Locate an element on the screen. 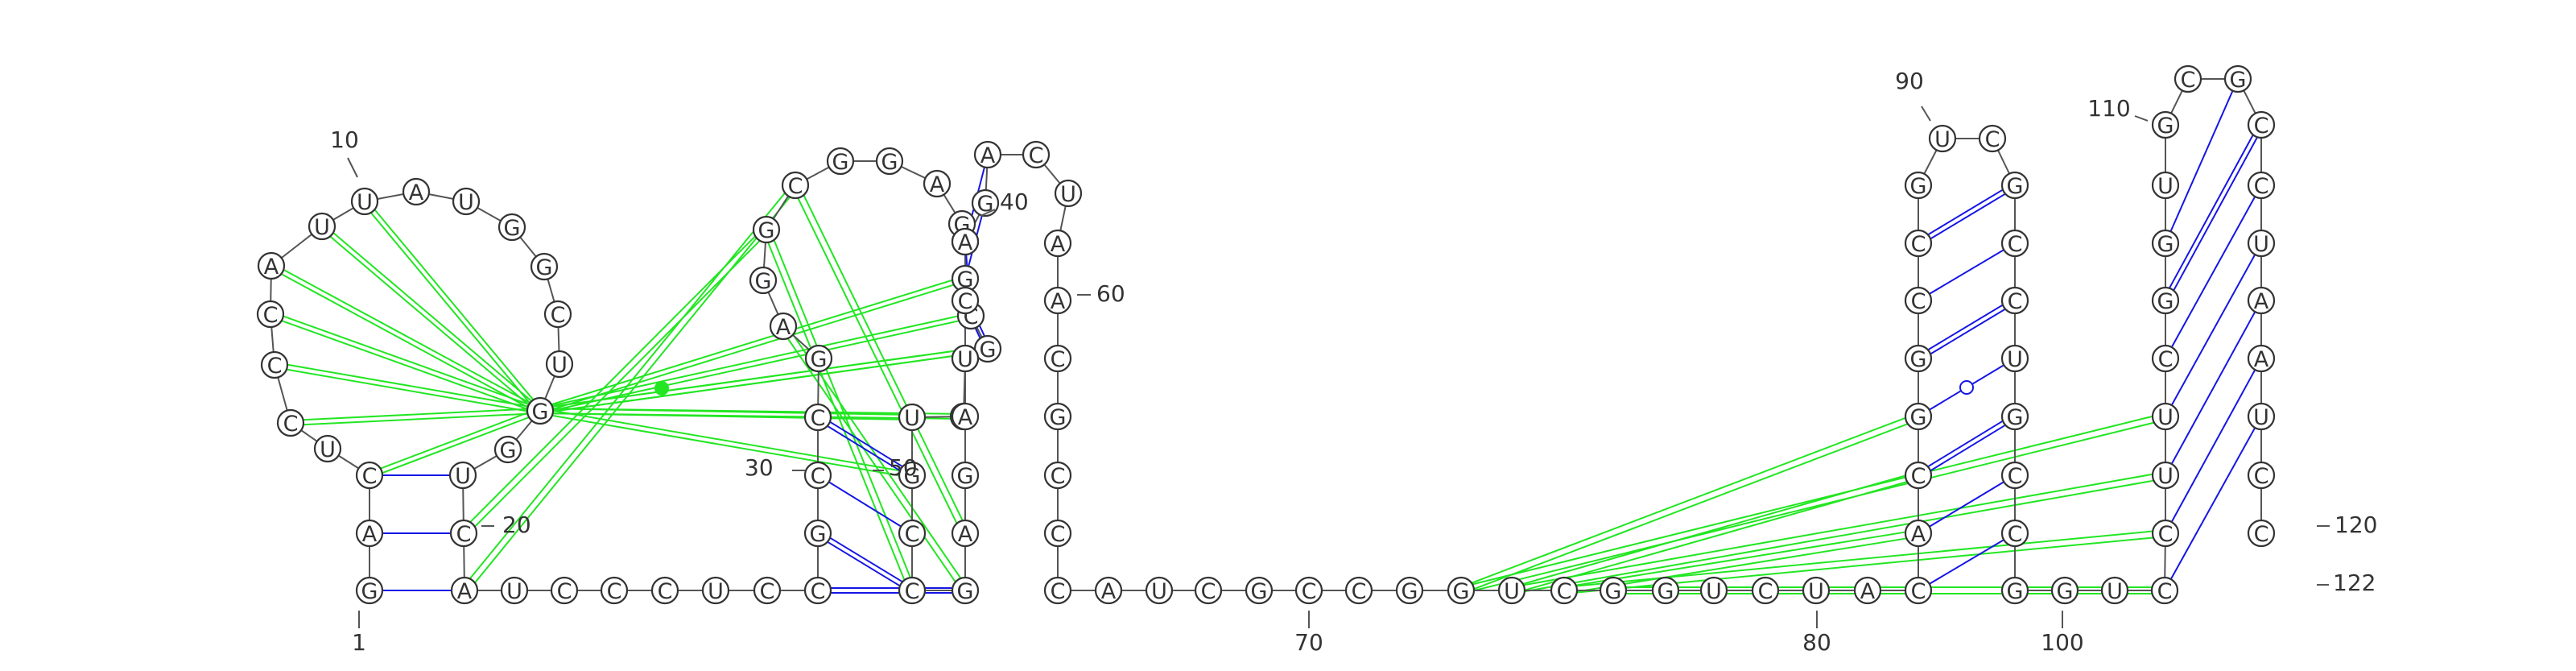 Image resolution: width=2576 pixels, height=671 pixels. position-label-30: 30 is located at coordinates (759, 467).